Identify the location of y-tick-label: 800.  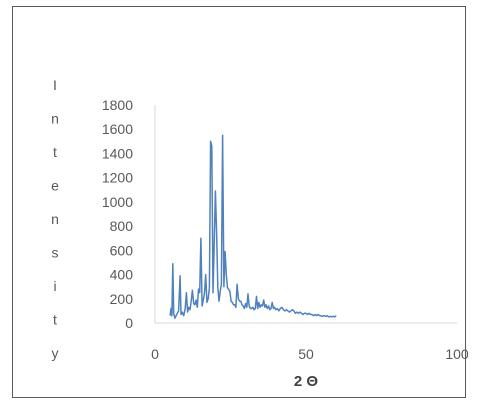
(122, 226).